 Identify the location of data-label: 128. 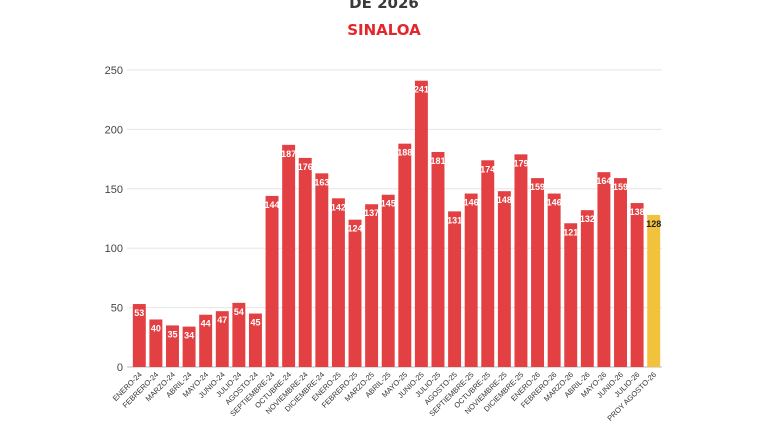
(653, 224).